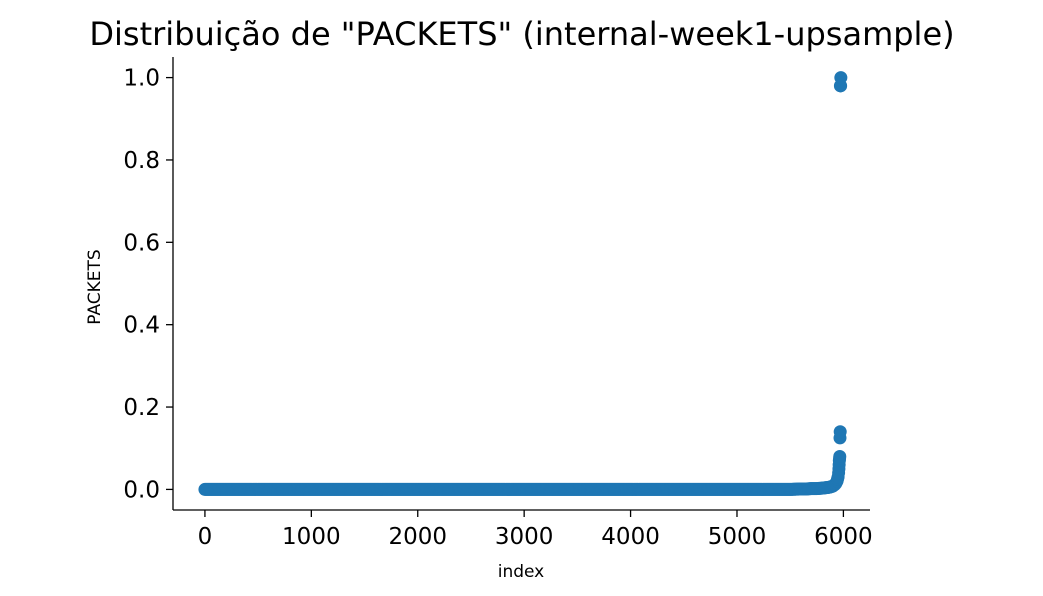  What do you see at coordinates (148, 284) in the screenshot?
I see `y-axis-ticks: 0.0 0.2 0.4 0.6 0.8 1.0` at bounding box center [148, 284].